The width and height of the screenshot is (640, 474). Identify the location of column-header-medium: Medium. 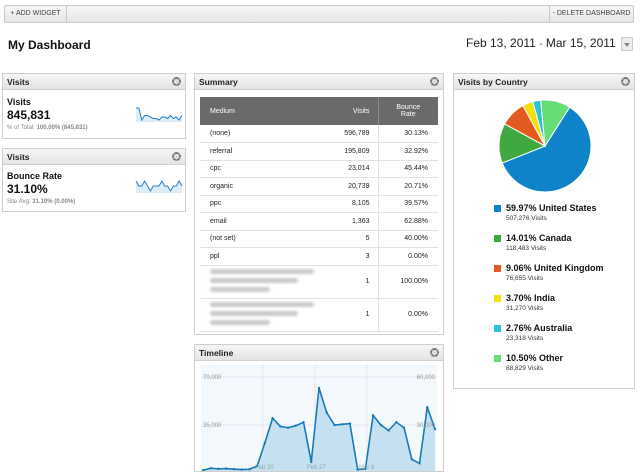
(259, 111).